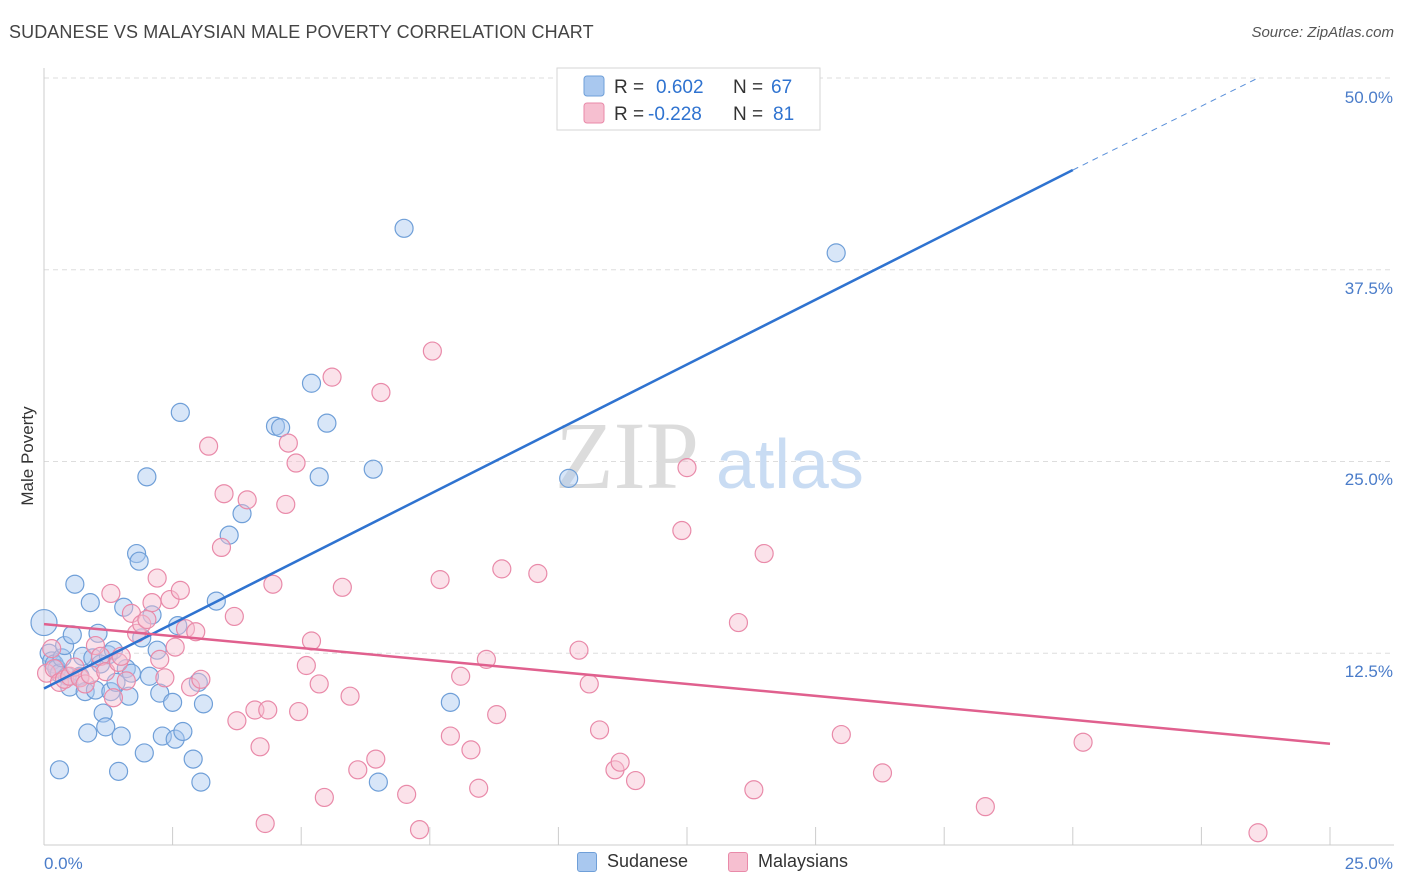 The image size is (1406, 892). Describe the element at coordinates (1322, 32) in the screenshot. I see `source-note: Source: ZipAtlas.com` at that location.